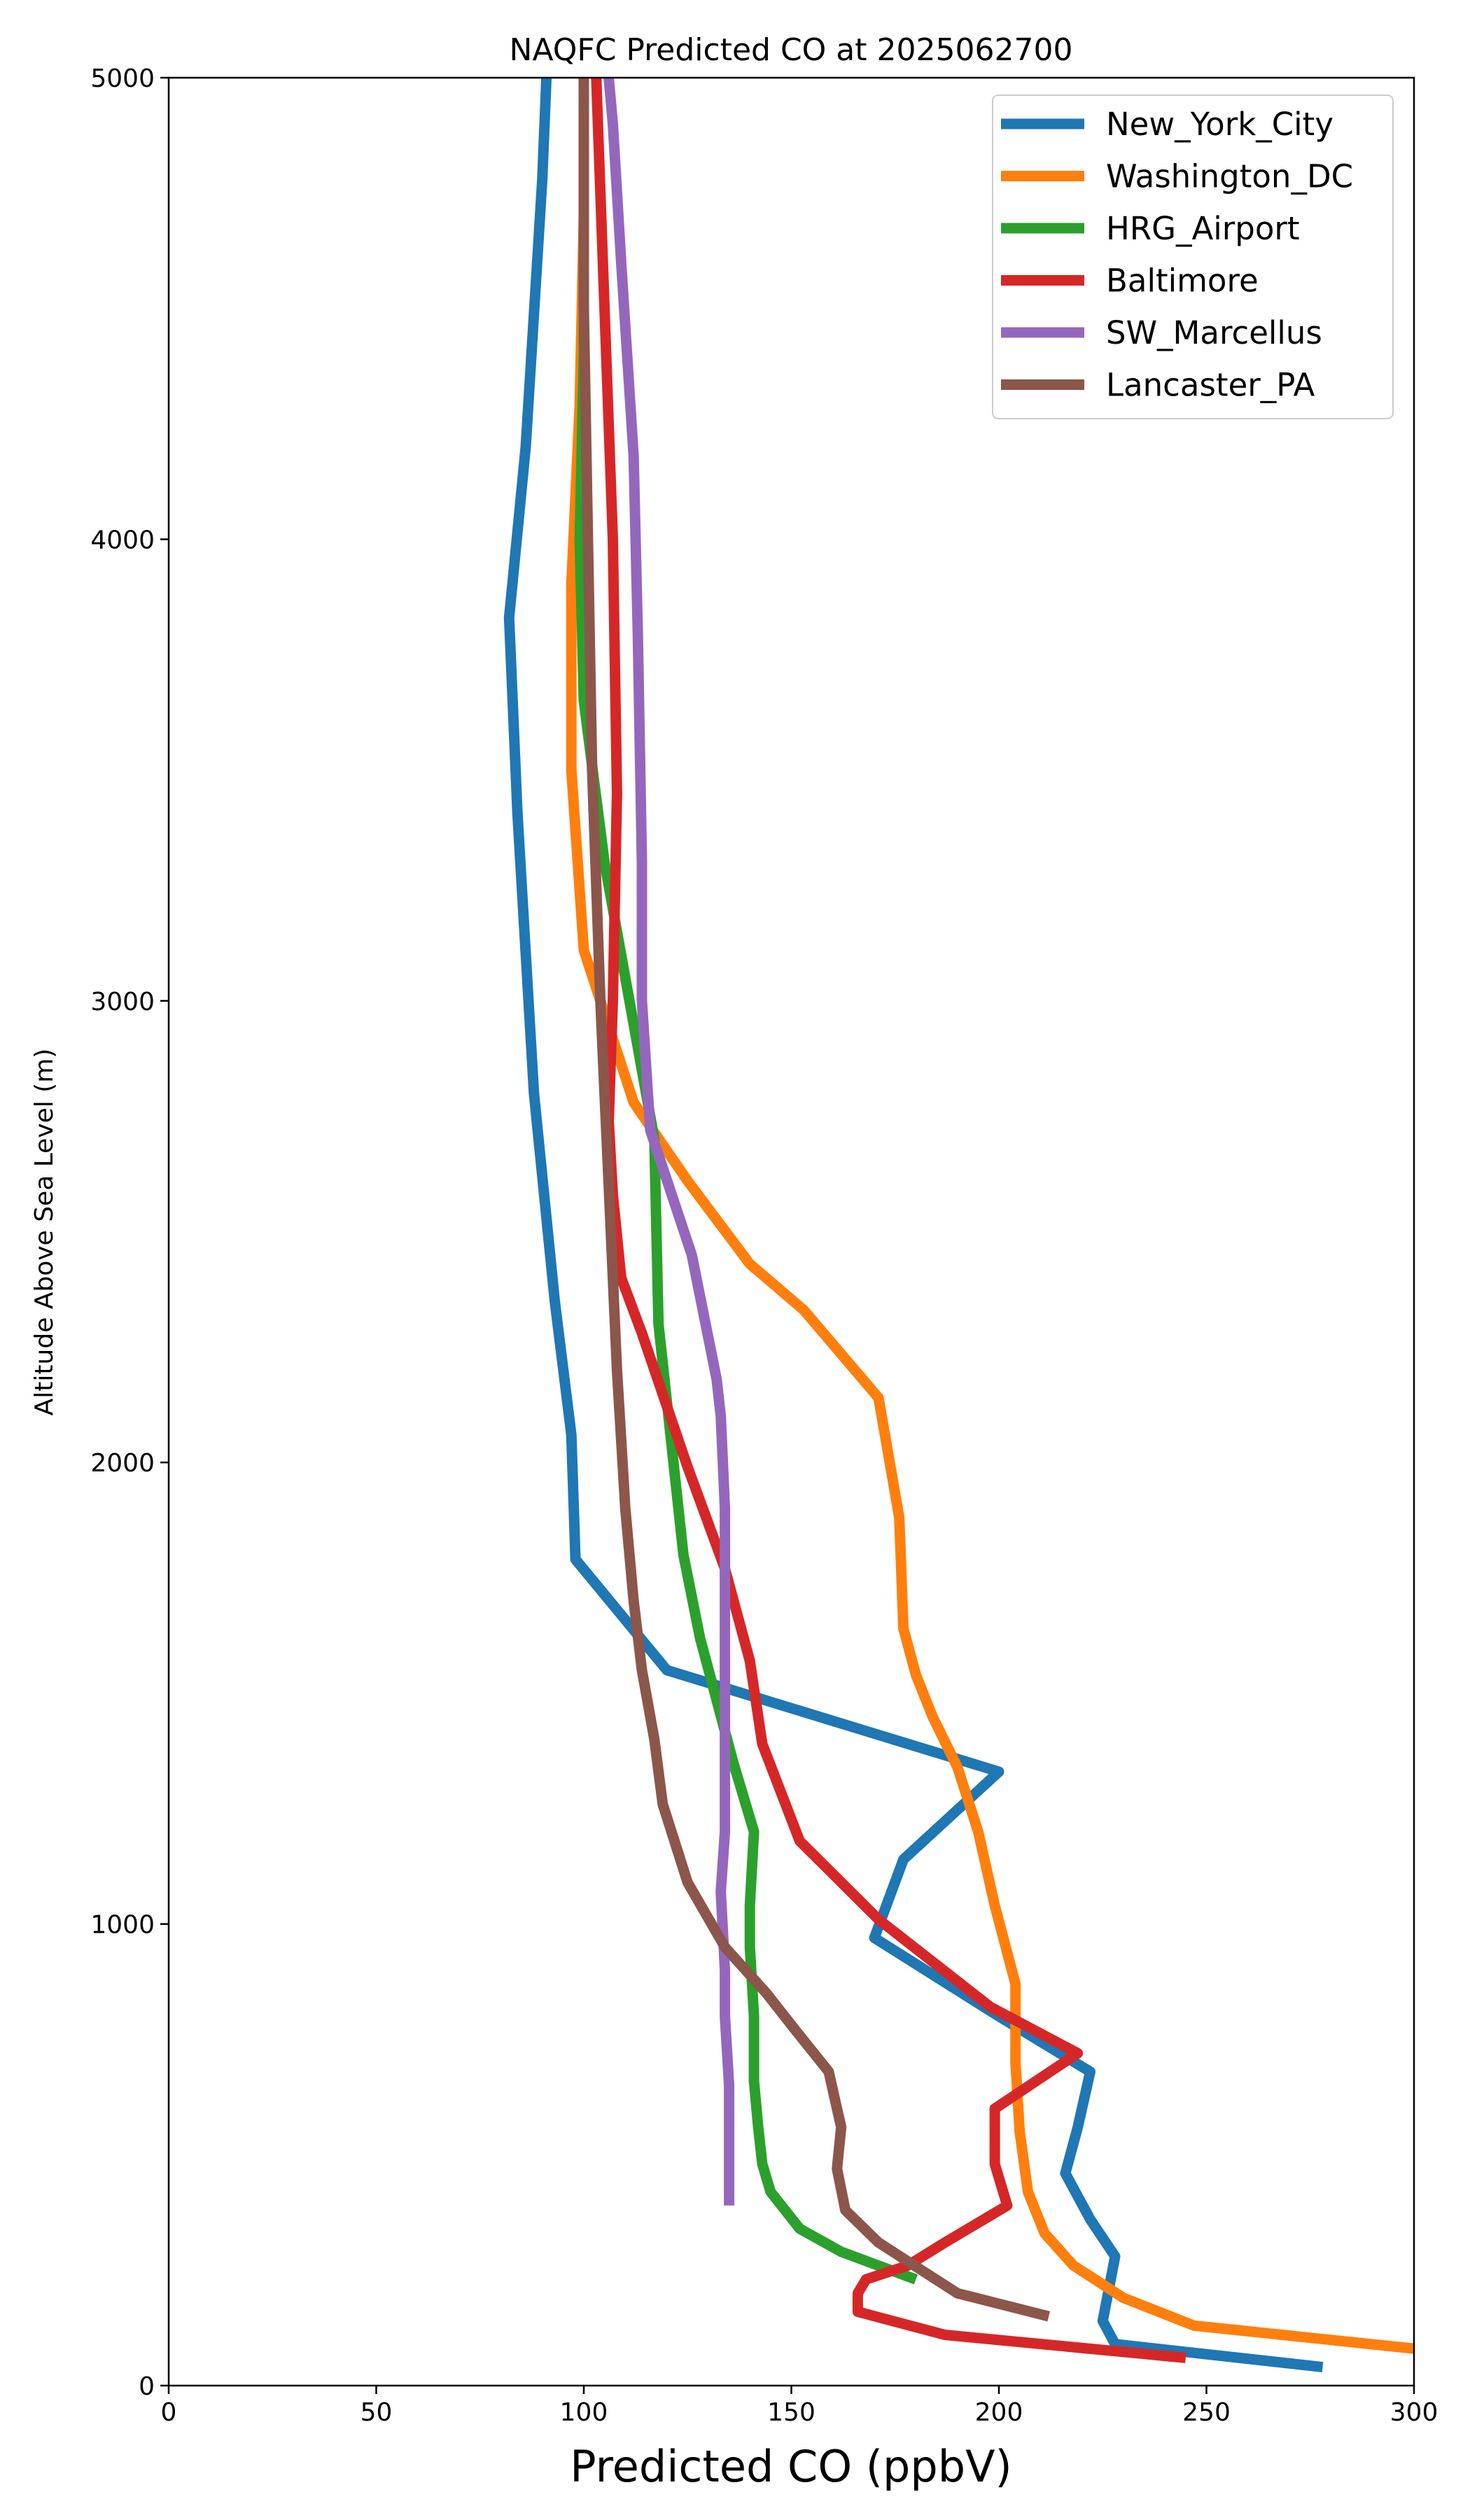 This screenshot has width=1470, height=2520. Describe the element at coordinates (1229, 176) in the screenshot. I see `legend-label: Washington_DC` at that location.